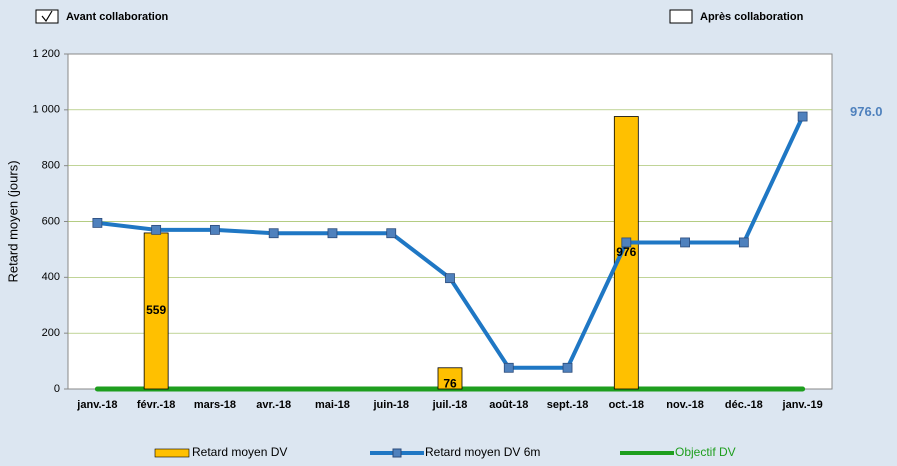  I want to click on x-tick-label: août-18, so click(508, 405).